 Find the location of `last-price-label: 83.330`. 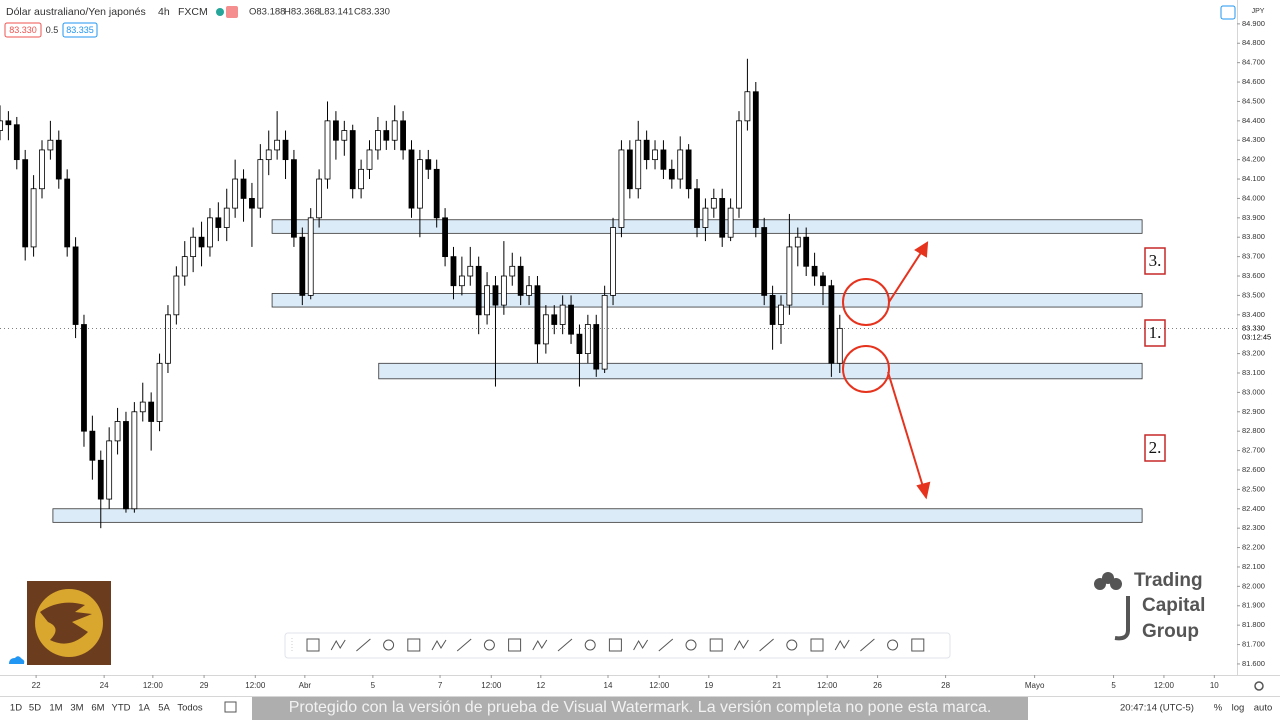

last-price-label: 83.330 is located at coordinates (1253, 327).